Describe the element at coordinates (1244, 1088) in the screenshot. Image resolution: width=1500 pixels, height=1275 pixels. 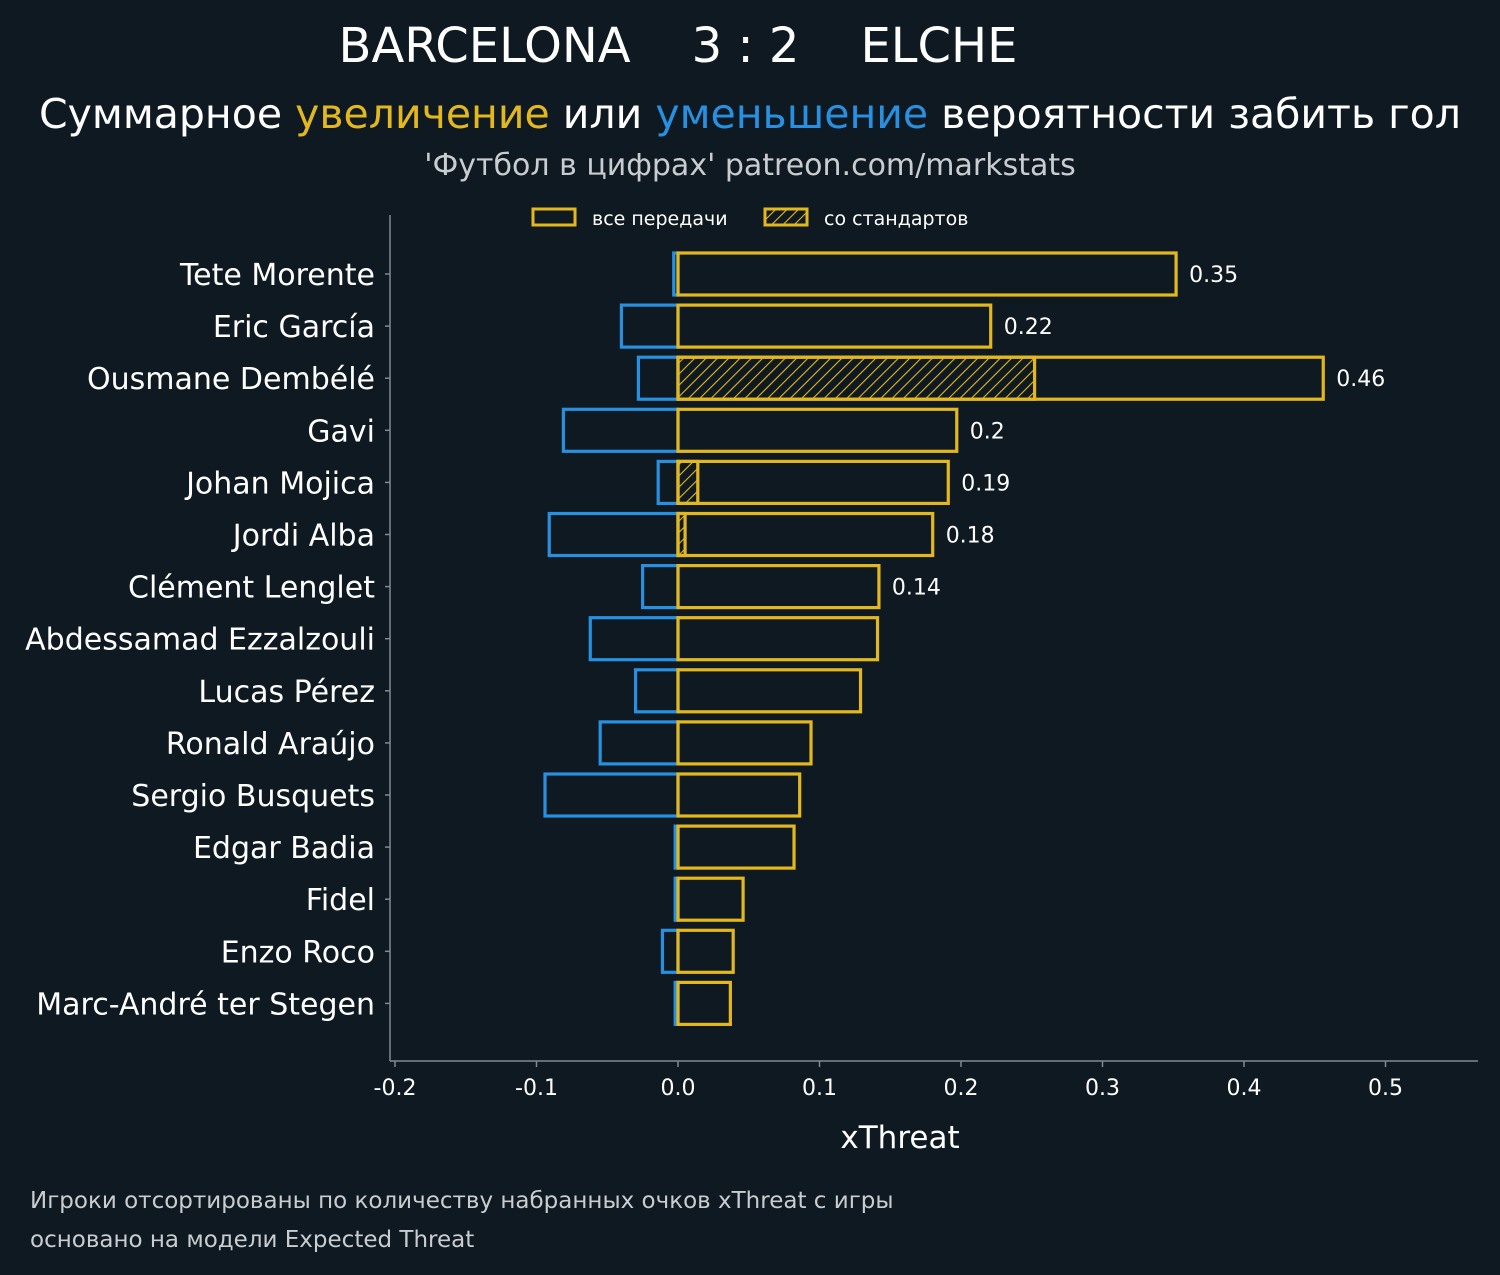
I see `x-tick-label: 0.4` at that location.